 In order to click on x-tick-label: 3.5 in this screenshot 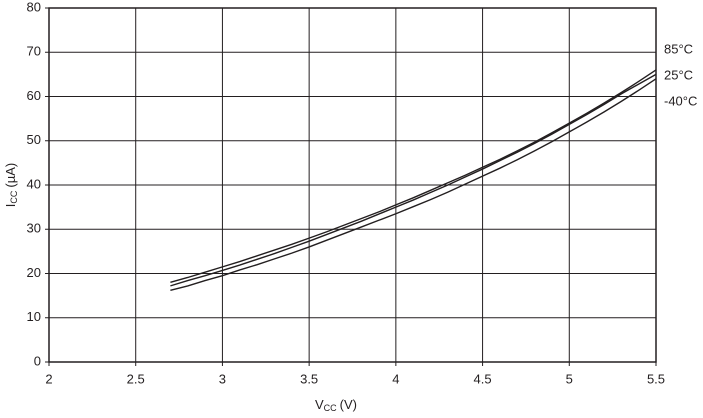, I will do `click(309, 378)`.